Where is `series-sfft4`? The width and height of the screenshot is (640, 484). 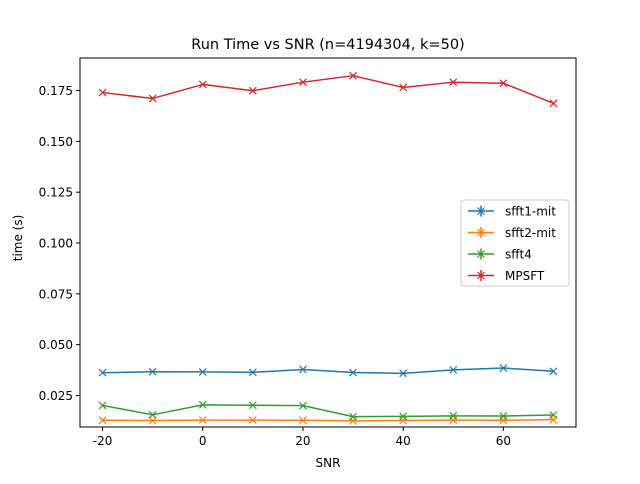 series-sfft4 is located at coordinates (328, 410).